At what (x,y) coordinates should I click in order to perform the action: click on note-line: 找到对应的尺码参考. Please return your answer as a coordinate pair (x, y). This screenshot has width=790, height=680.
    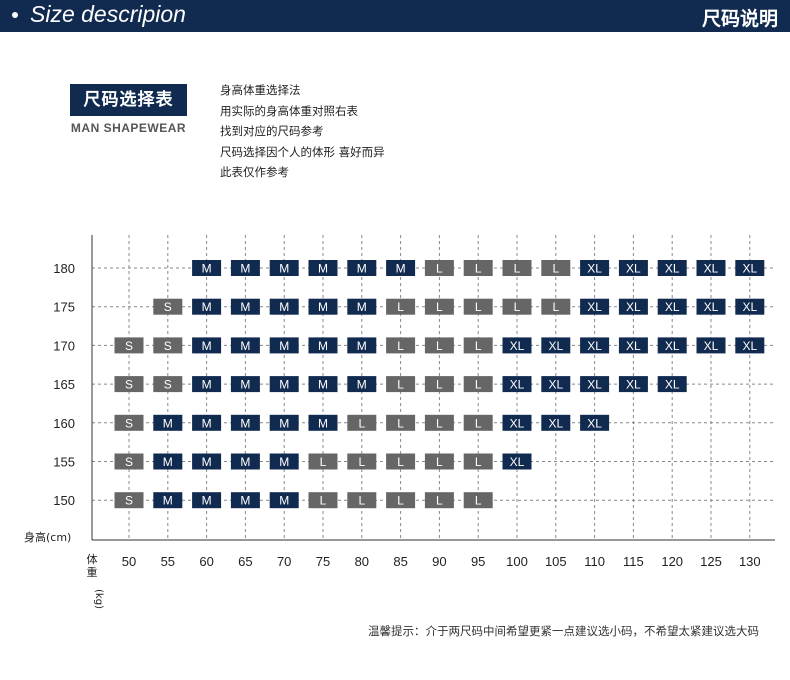
    Looking at the image, I should click on (272, 131).